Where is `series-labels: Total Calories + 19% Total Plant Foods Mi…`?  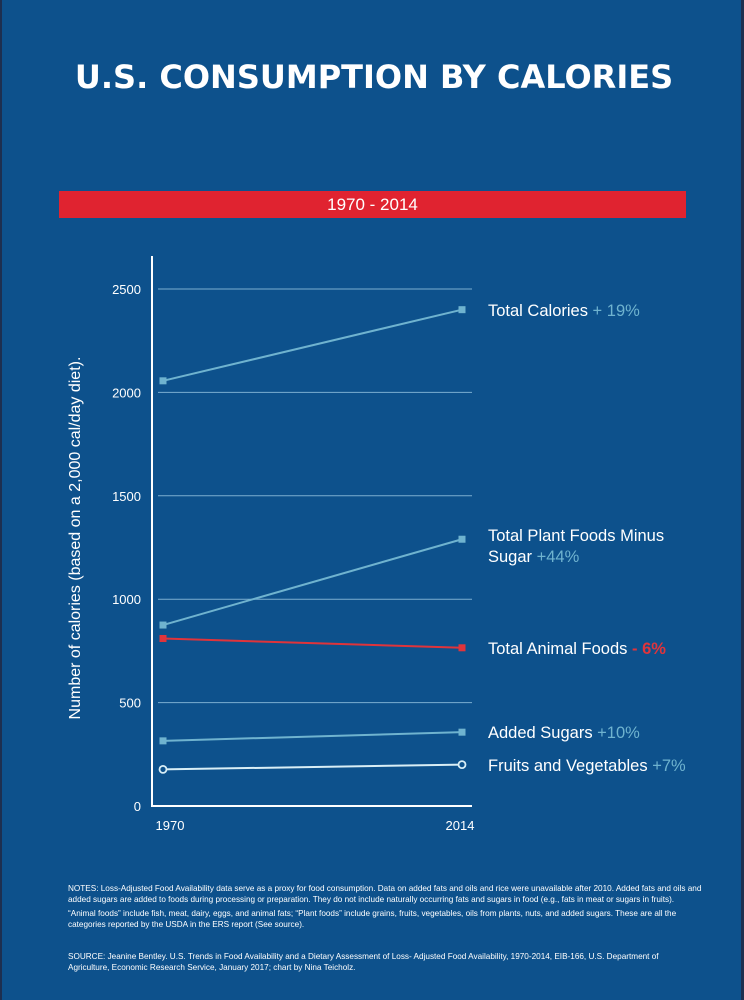 series-labels: Total Calories + 19% Total Plant Foods Mi… is located at coordinates (587, 538).